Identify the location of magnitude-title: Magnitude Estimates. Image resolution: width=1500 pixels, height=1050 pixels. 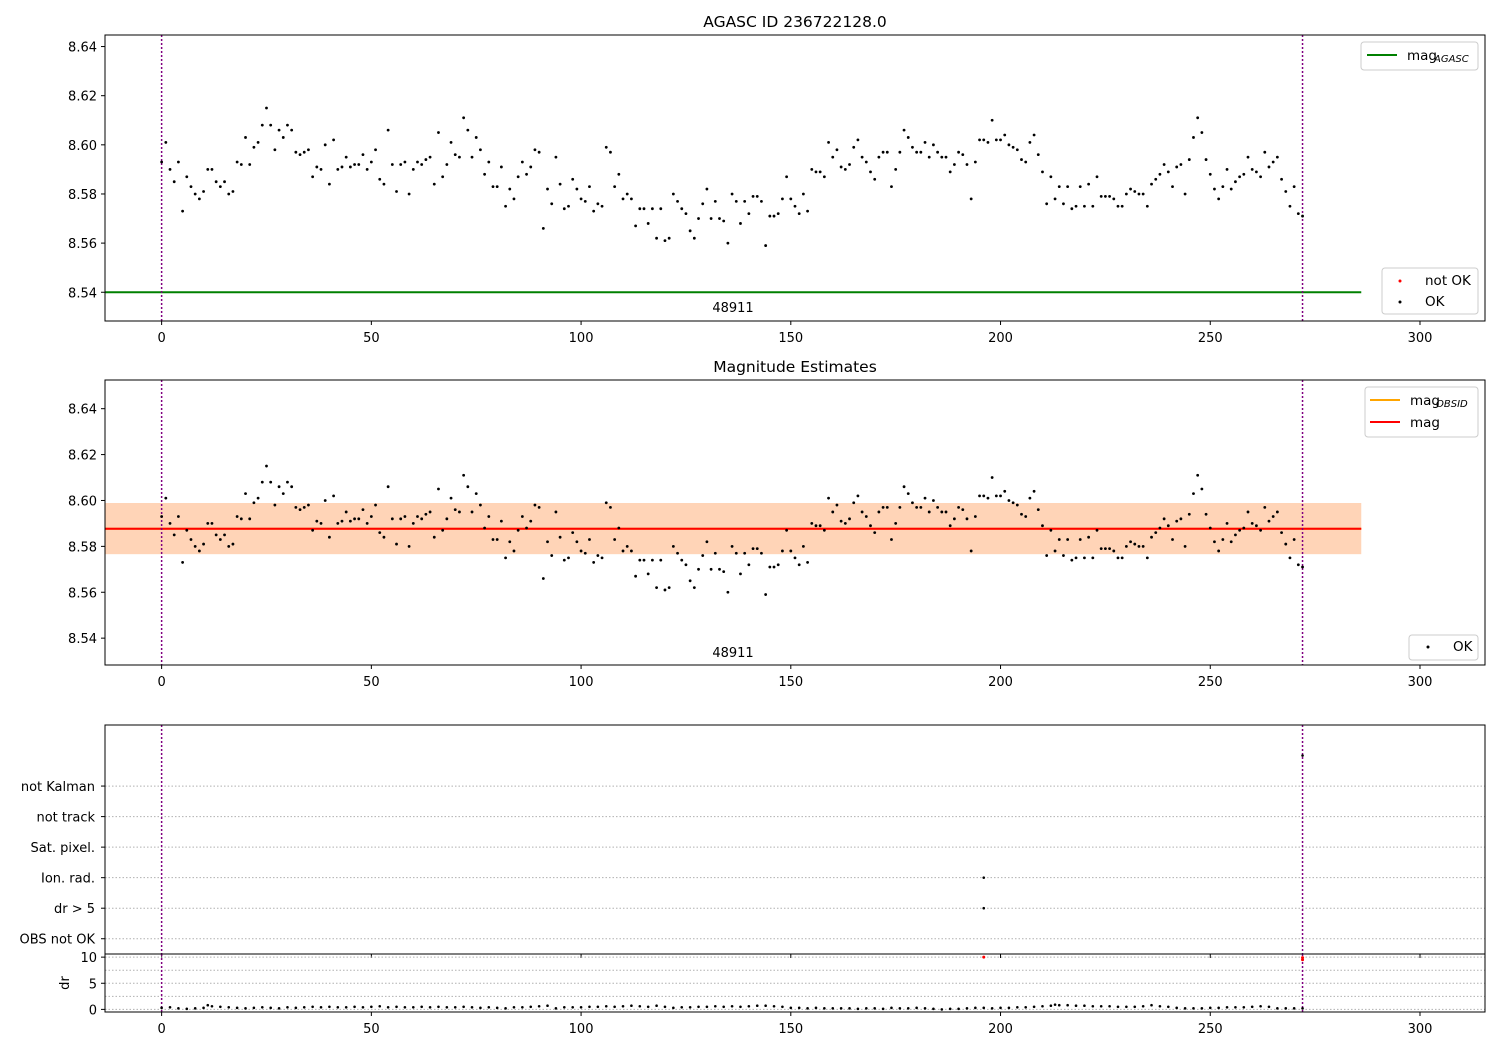
(795, 367).